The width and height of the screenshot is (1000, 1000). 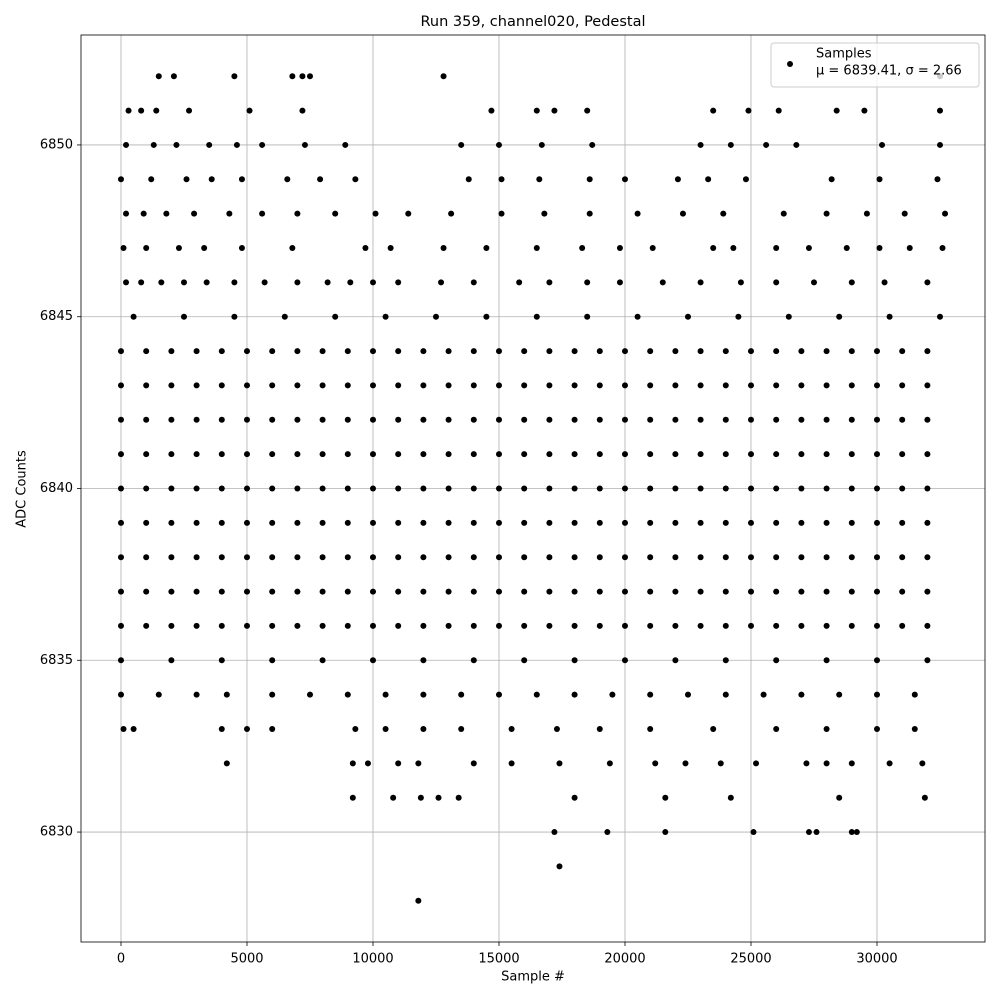 What do you see at coordinates (532, 22) in the screenshot?
I see `chart-title: Run 359, channel020, Pedestal` at bounding box center [532, 22].